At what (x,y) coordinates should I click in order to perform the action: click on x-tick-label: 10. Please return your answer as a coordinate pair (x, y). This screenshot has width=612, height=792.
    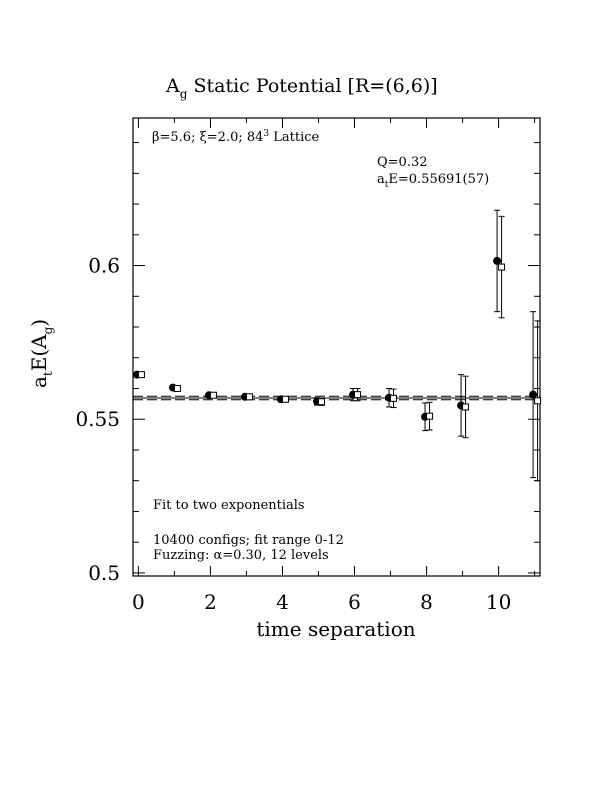
    Looking at the image, I should click on (498, 602).